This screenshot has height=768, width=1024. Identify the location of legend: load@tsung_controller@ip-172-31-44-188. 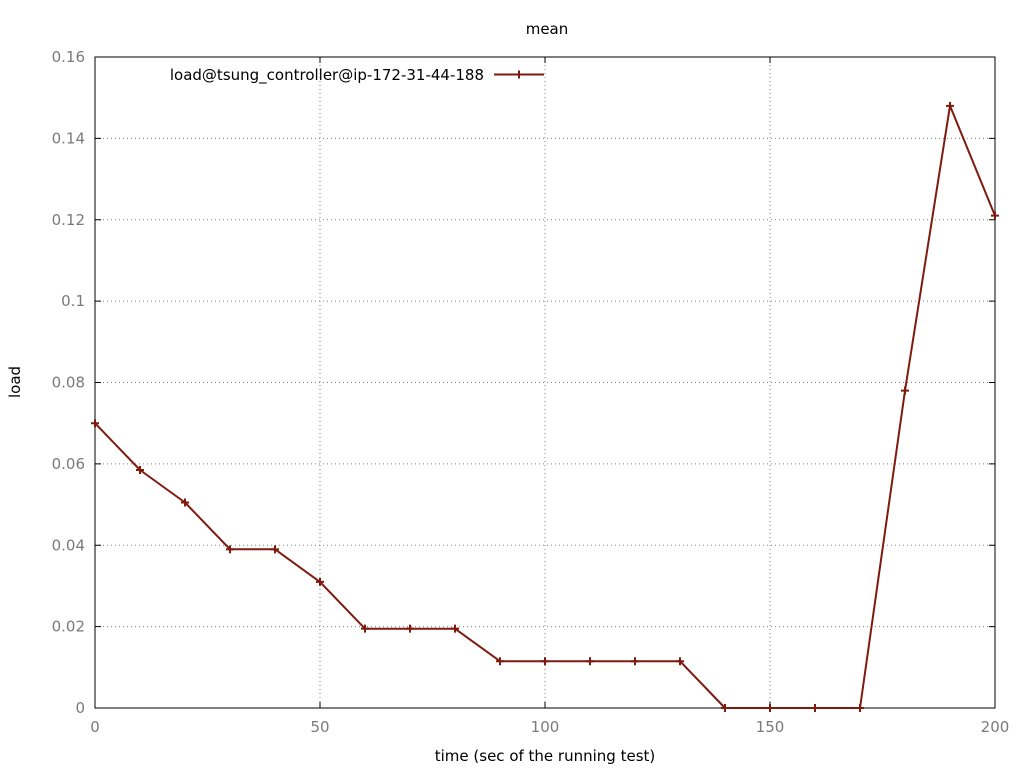
(357, 75).